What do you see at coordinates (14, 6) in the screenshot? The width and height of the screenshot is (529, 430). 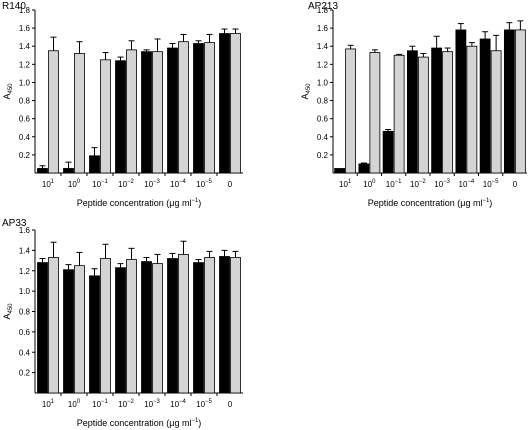 I see `panel-title: R140` at bounding box center [14, 6].